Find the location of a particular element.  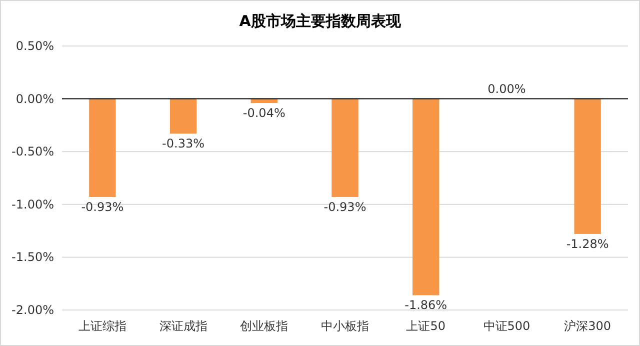

x-tick-label: 中证500 is located at coordinates (506, 326).